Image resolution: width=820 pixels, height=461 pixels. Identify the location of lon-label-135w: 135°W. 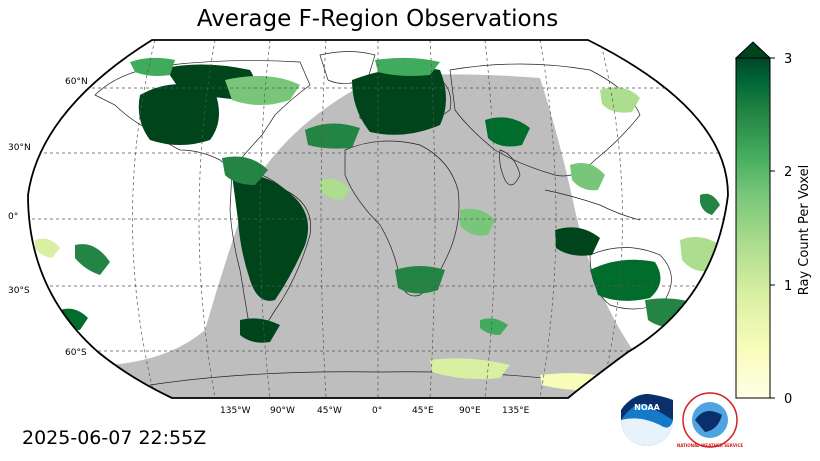
(235, 411).